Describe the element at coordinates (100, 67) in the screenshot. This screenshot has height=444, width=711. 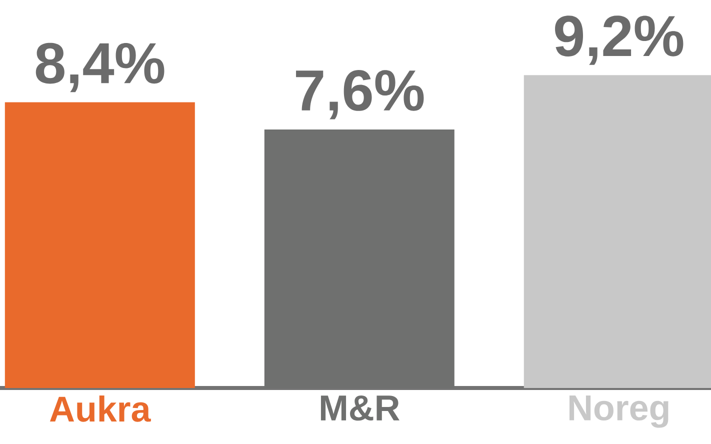
I see `data-label: 8,4%` at that location.